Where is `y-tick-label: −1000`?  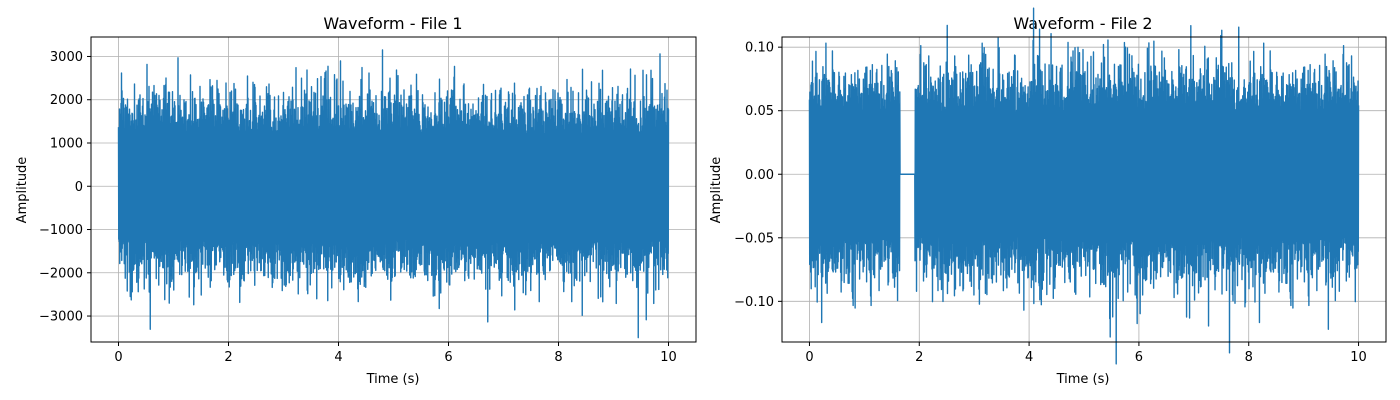 y-tick-label: −1000 is located at coordinates (61, 230).